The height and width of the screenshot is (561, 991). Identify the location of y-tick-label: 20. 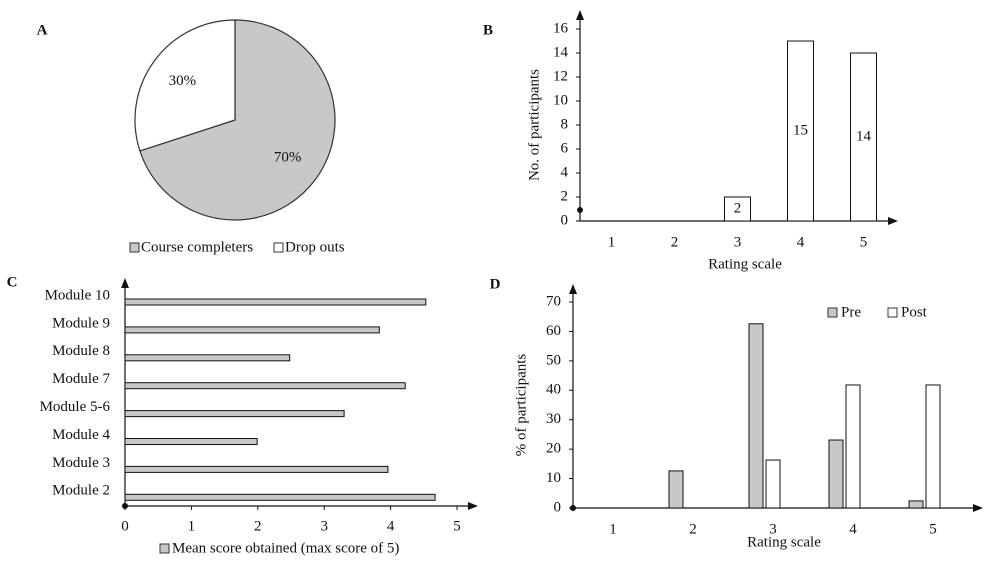
(553, 449).